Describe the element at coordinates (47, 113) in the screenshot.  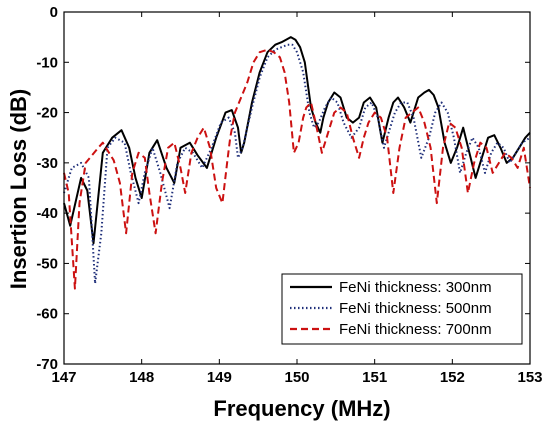
I see `y-tick-label: -20` at that location.